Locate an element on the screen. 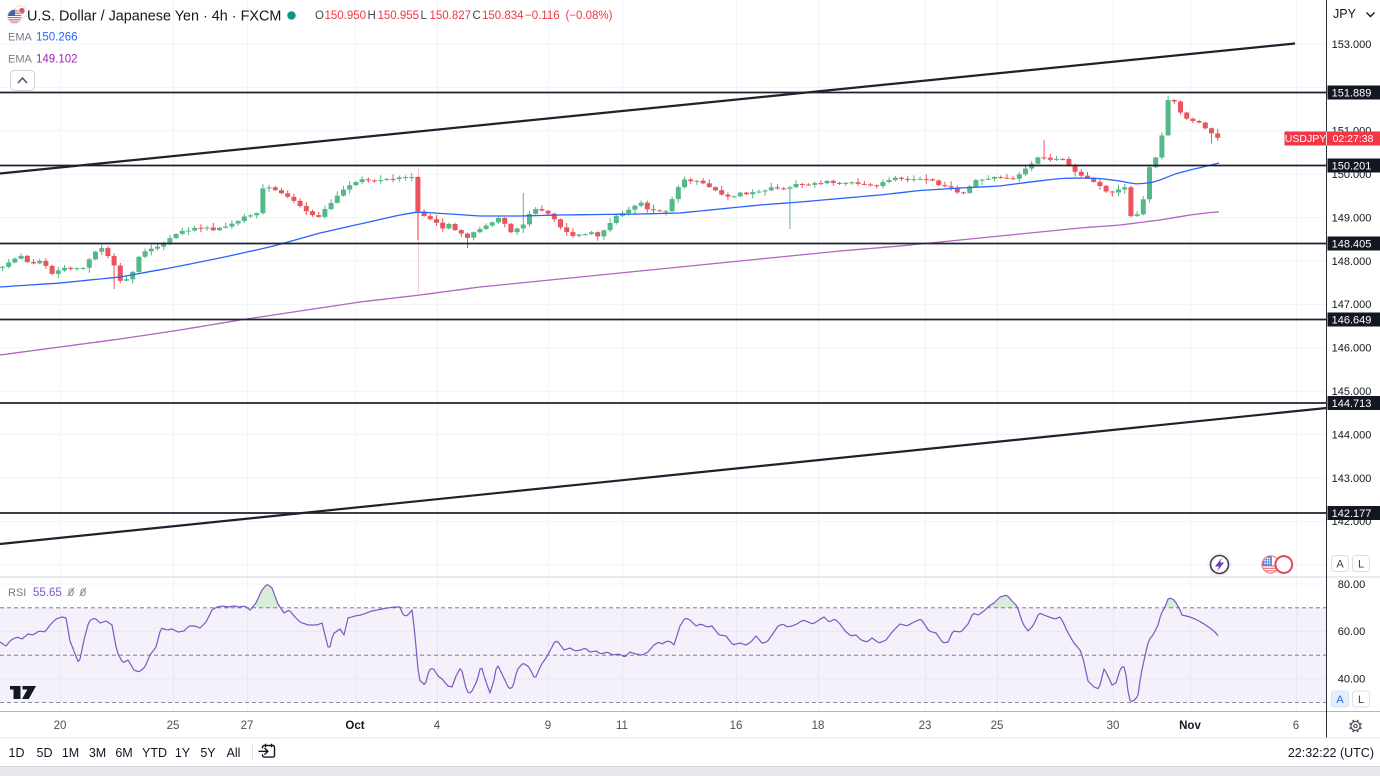 The width and height of the screenshot is (1380, 776). svg-text: All is located at coordinates (234, 753).